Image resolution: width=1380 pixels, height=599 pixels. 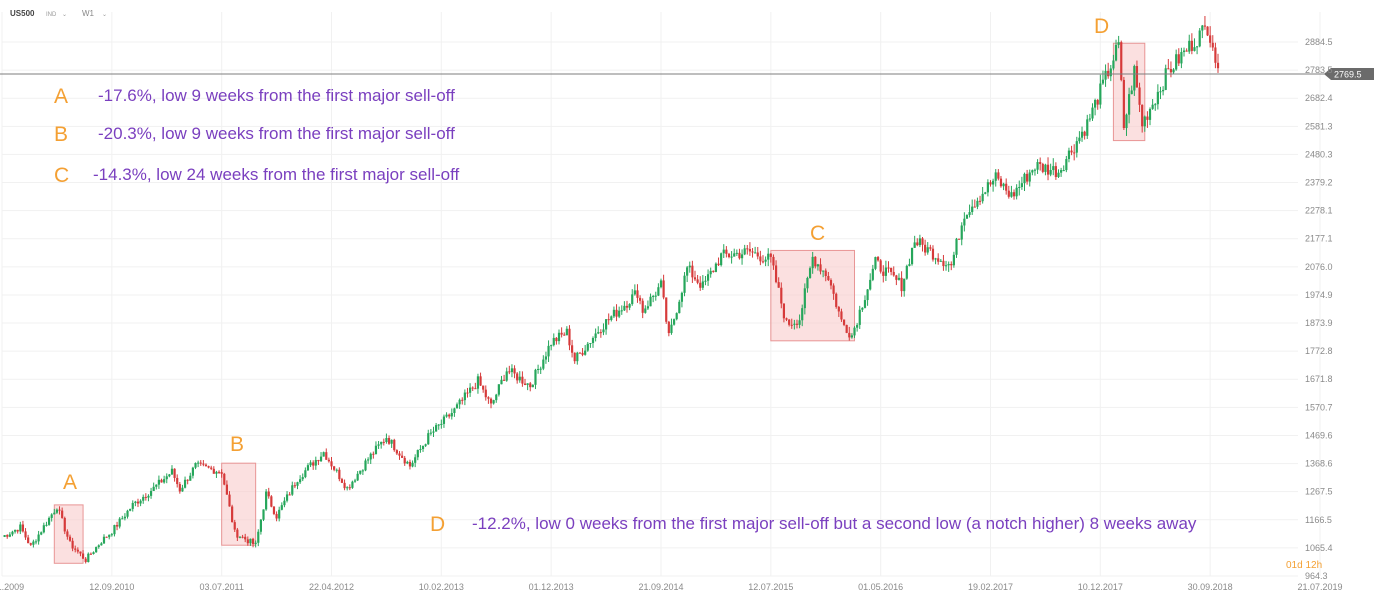 What do you see at coordinates (1319, 126) in the screenshot?
I see `y-tick-label: 2581.3` at bounding box center [1319, 126].